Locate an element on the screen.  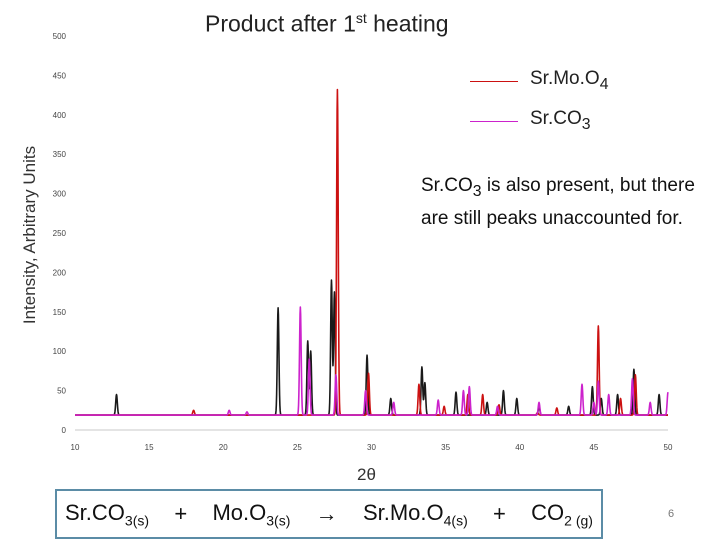
y-tick-label: 350 is located at coordinates (60, 154).